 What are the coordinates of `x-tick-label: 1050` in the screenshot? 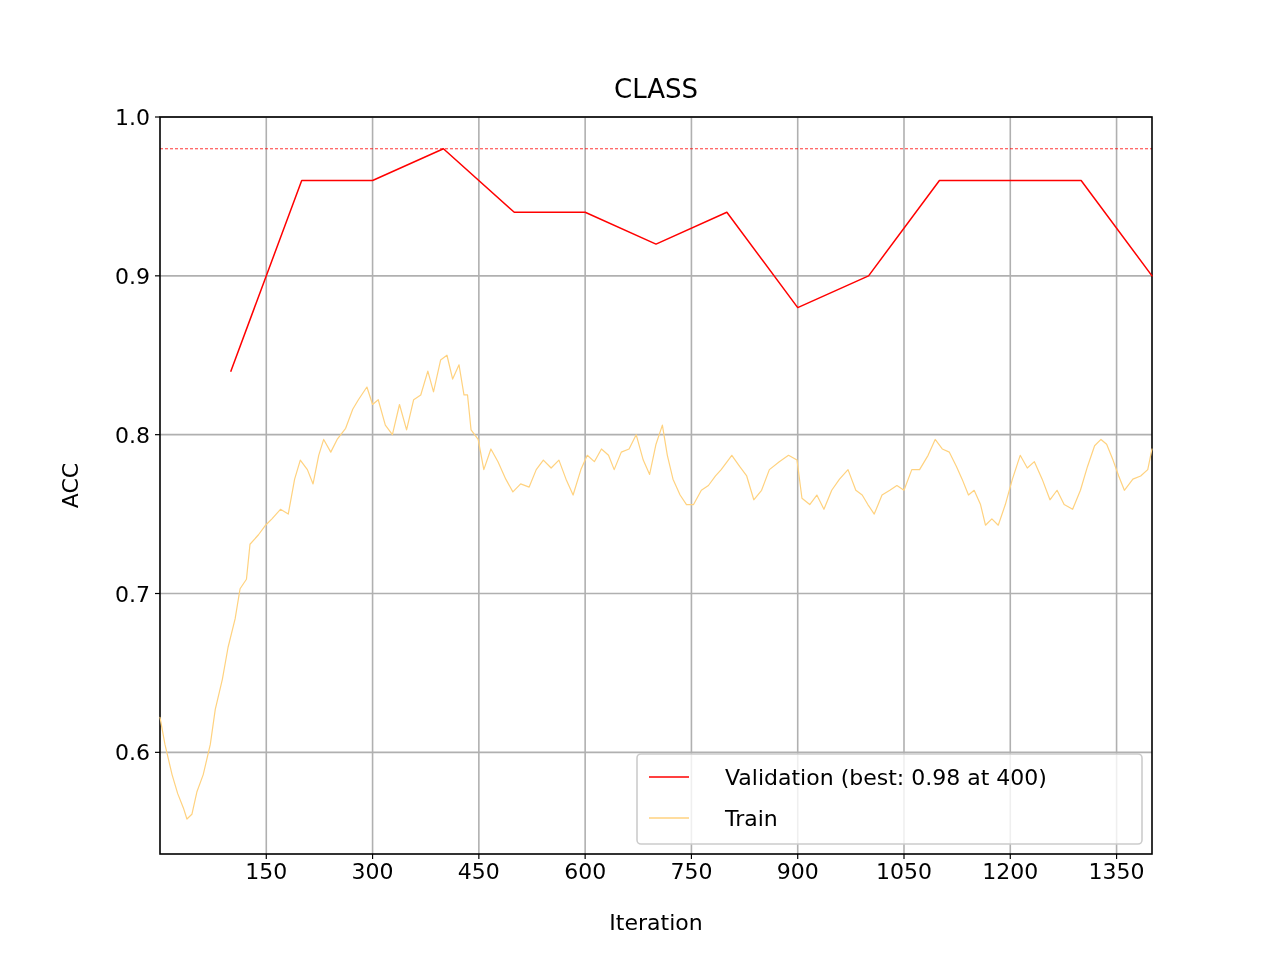 It's located at (904, 871).